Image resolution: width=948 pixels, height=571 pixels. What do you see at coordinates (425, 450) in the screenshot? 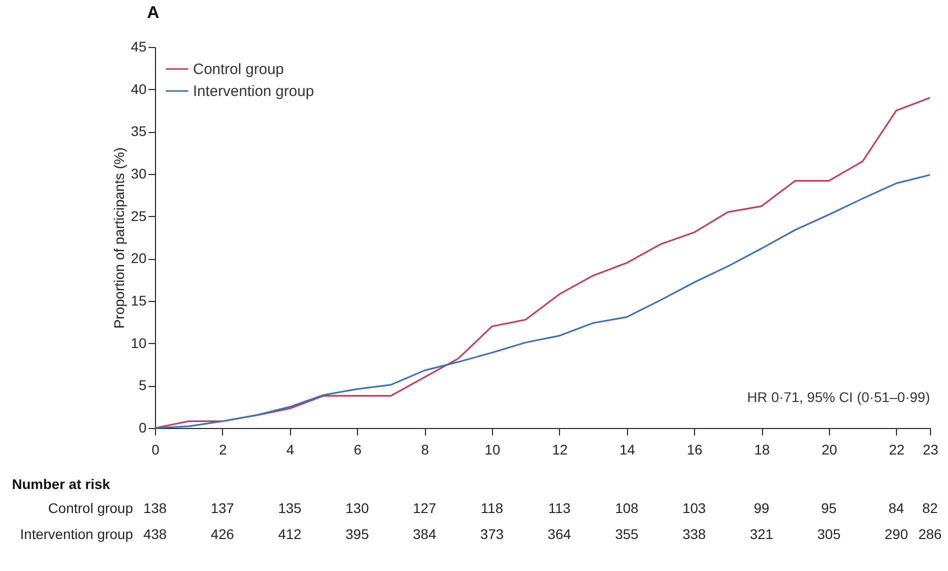
I see `x-tick-label: 8` at bounding box center [425, 450].